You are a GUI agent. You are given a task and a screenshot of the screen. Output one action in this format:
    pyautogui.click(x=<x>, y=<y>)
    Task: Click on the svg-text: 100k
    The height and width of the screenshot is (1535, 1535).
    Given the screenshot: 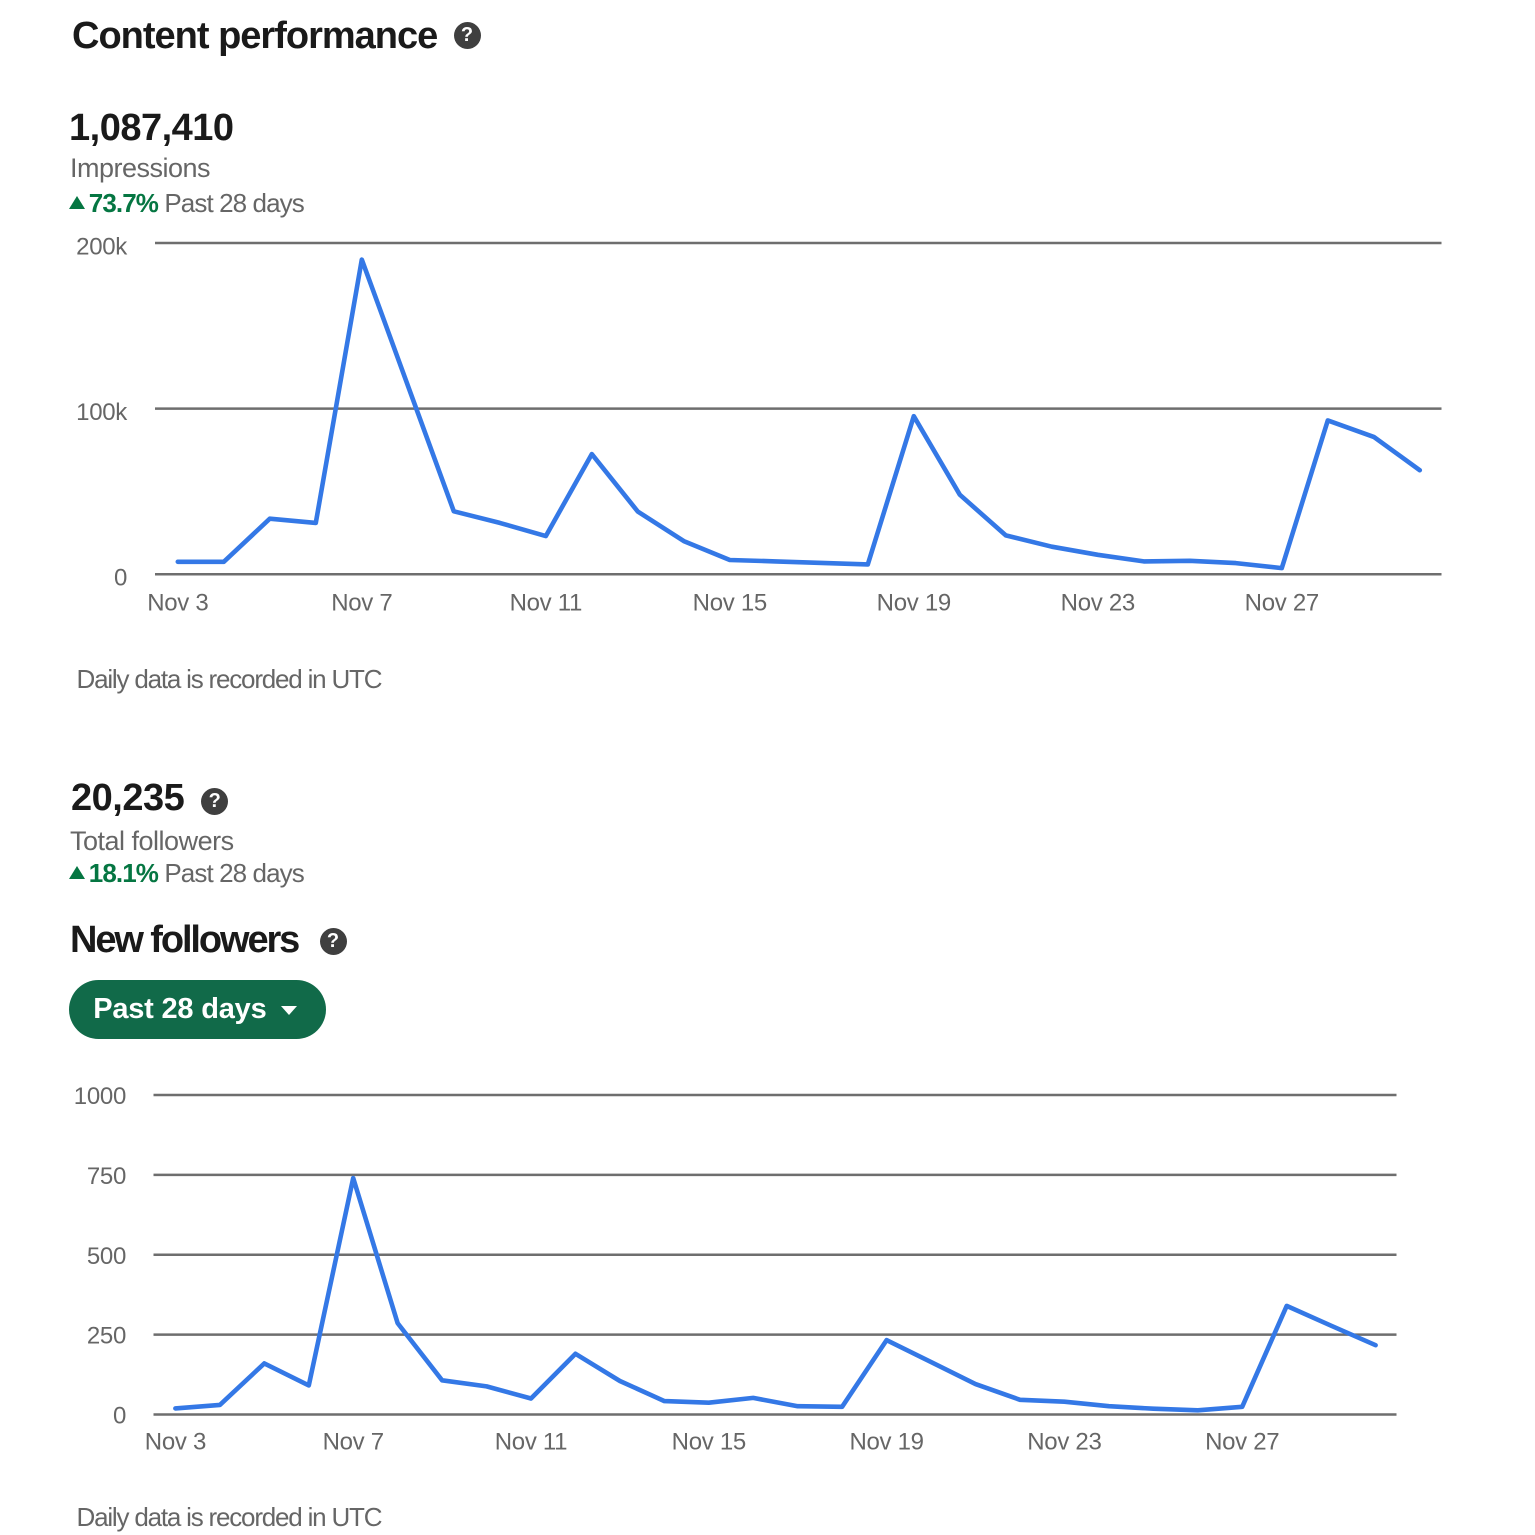 What is the action you would take?
    pyautogui.click(x=102, y=412)
    